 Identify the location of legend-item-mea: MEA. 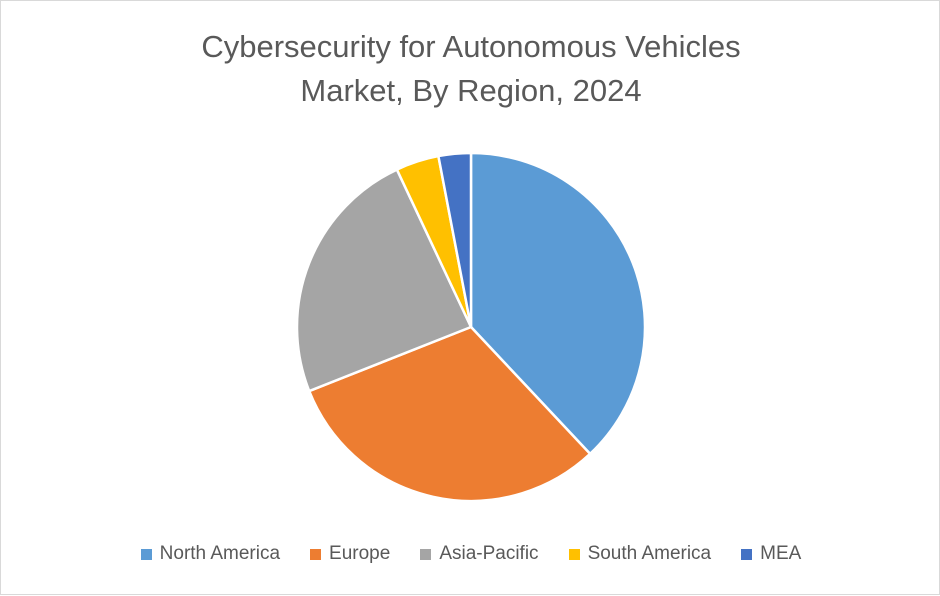
(771, 554).